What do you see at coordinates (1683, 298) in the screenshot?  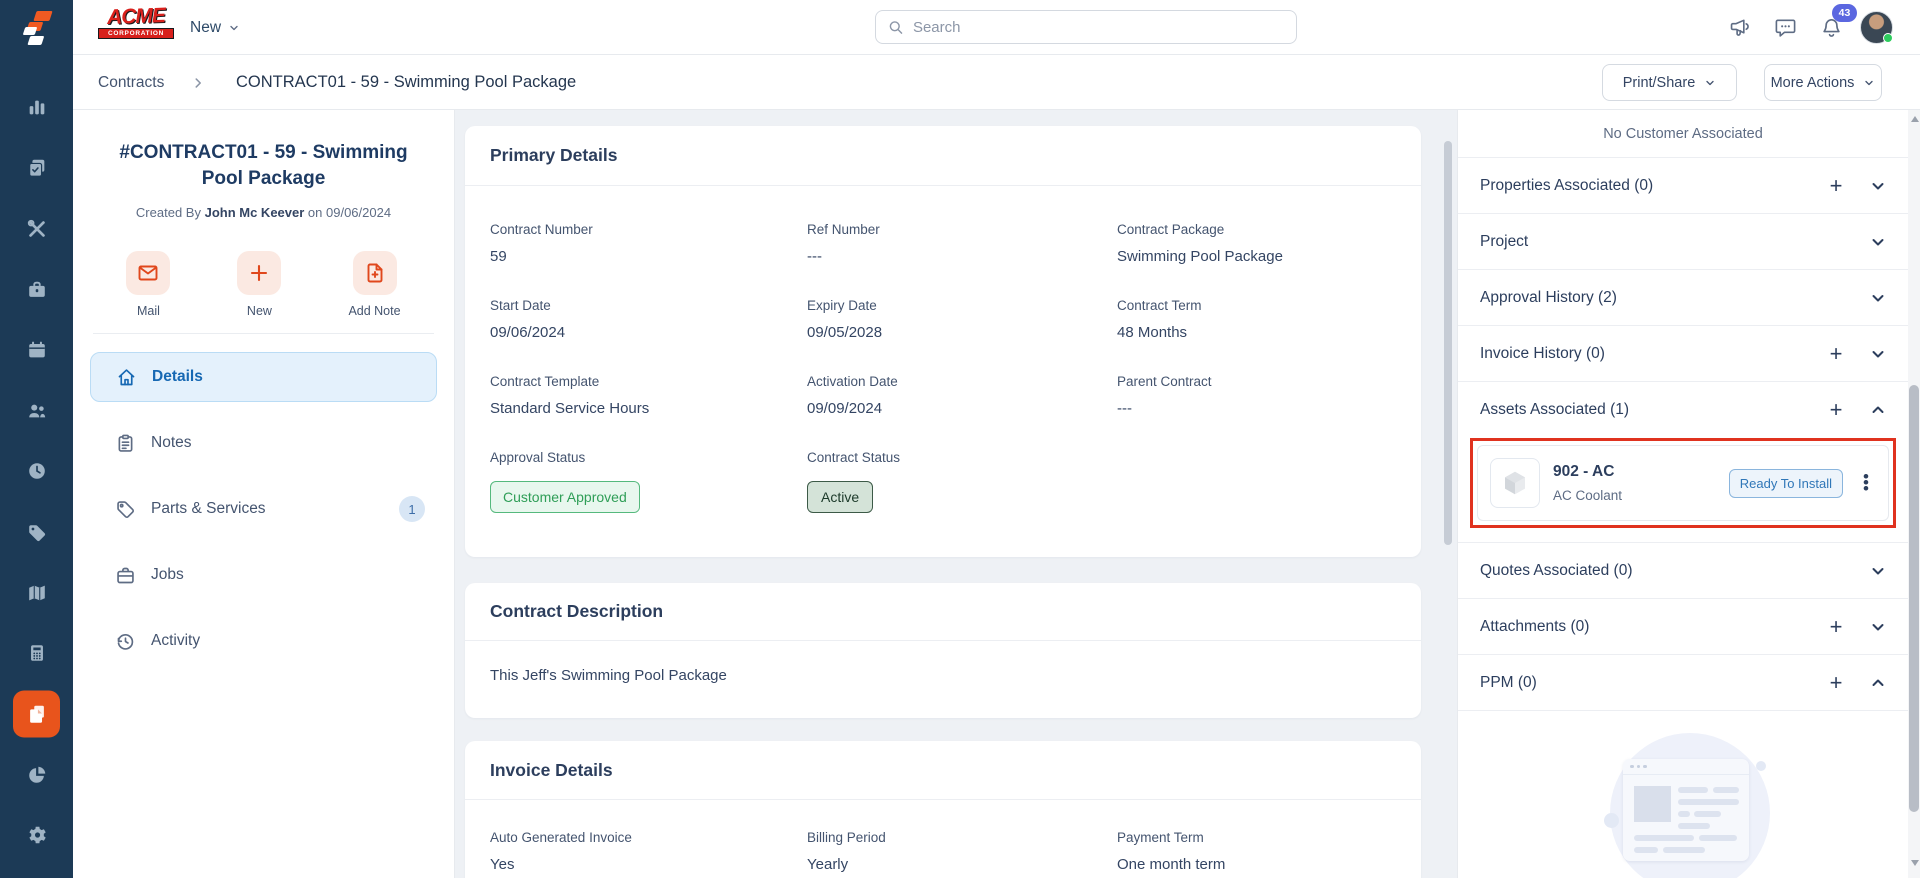 I see `section-approval-history: Approval History (2)` at bounding box center [1683, 298].